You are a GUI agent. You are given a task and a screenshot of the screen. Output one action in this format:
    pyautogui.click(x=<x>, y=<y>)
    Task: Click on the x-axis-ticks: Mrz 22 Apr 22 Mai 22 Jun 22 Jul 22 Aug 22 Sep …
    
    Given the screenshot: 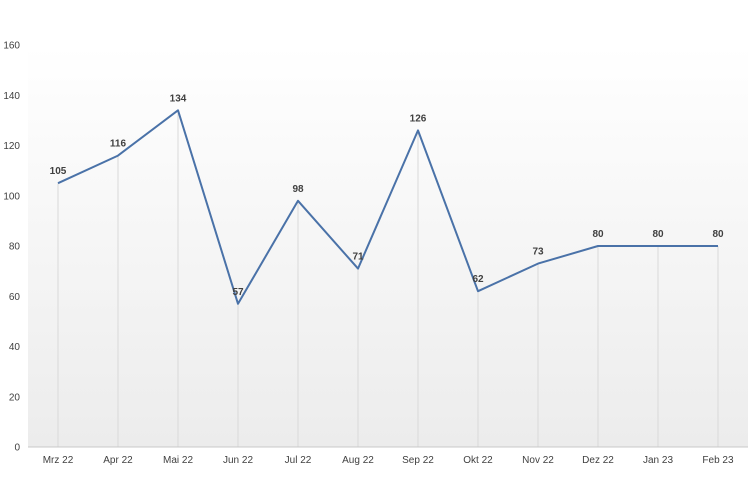 What is the action you would take?
    pyautogui.click(x=388, y=460)
    